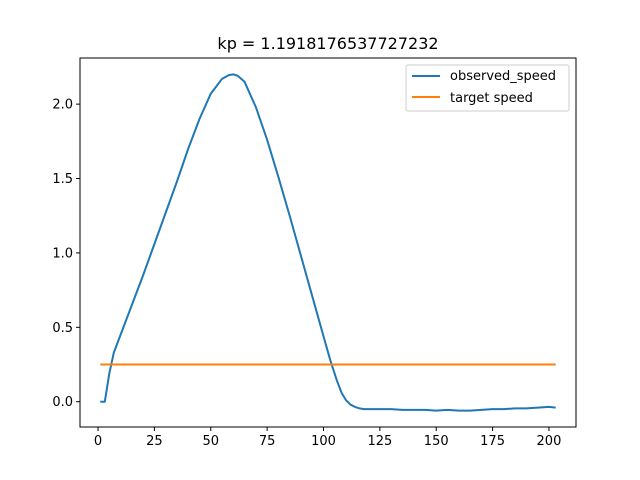 This screenshot has width=640, height=480. I want to click on legend-box, so click(487, 88).